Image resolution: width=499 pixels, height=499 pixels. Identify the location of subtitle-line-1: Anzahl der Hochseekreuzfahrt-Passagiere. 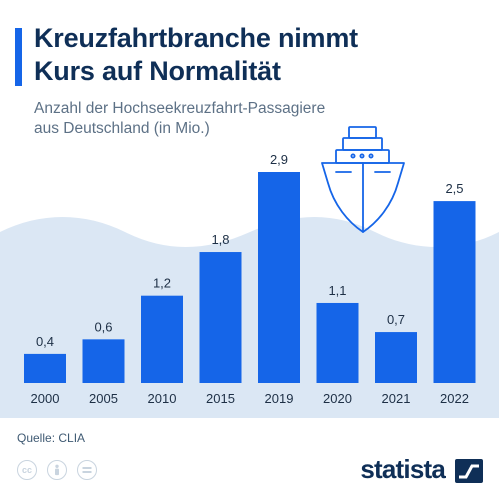
(180, 108).